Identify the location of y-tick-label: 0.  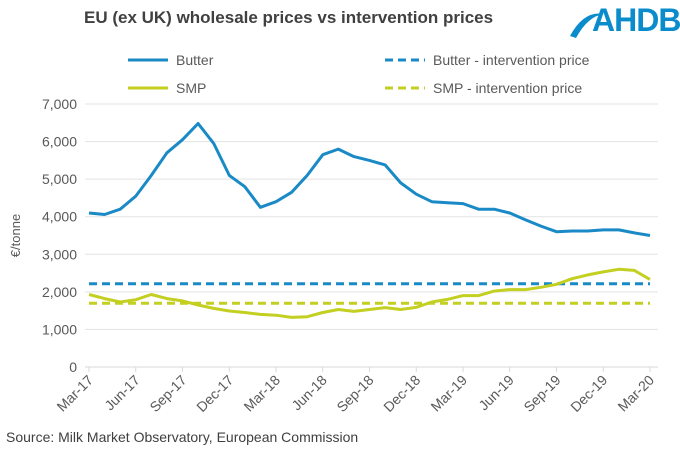
(73, 367).